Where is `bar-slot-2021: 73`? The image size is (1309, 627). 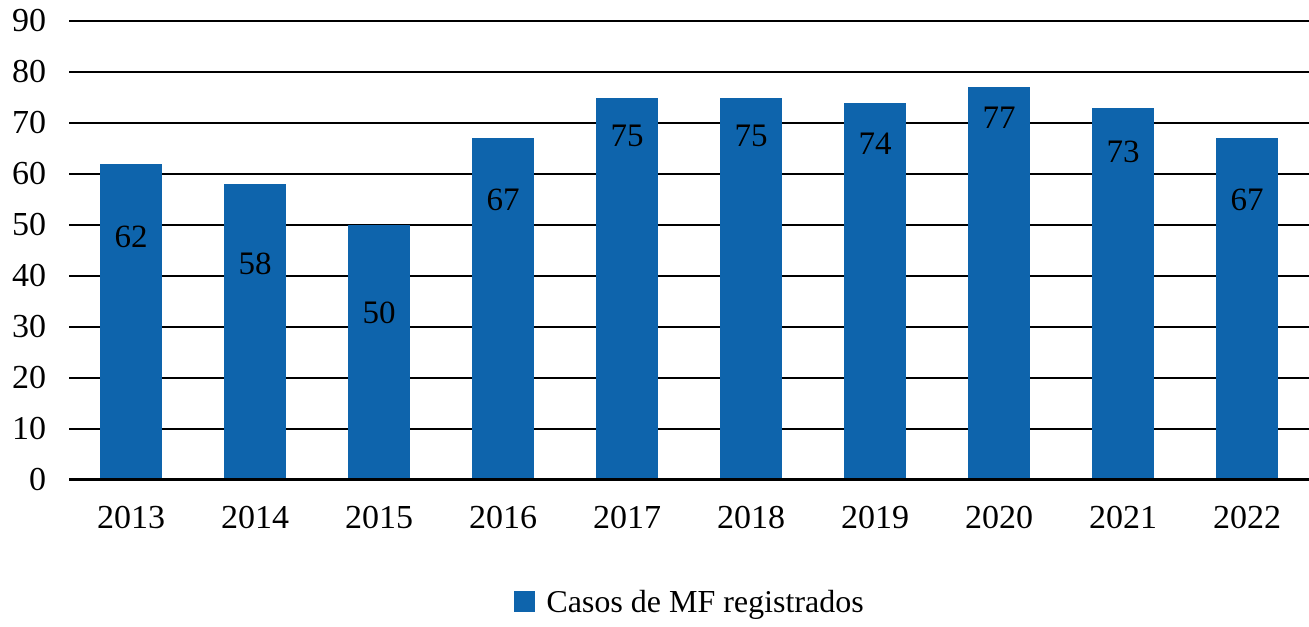
bar-slot-2021: 73 is located at coordinates (1123, 250).